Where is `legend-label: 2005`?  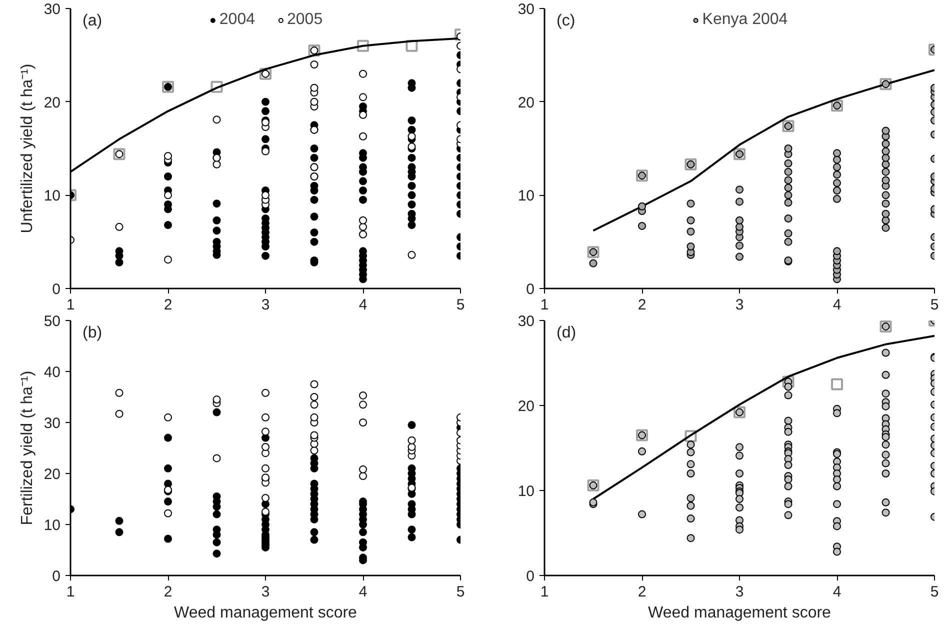 legend-label: 2005 is located at coordinates (305, 20).